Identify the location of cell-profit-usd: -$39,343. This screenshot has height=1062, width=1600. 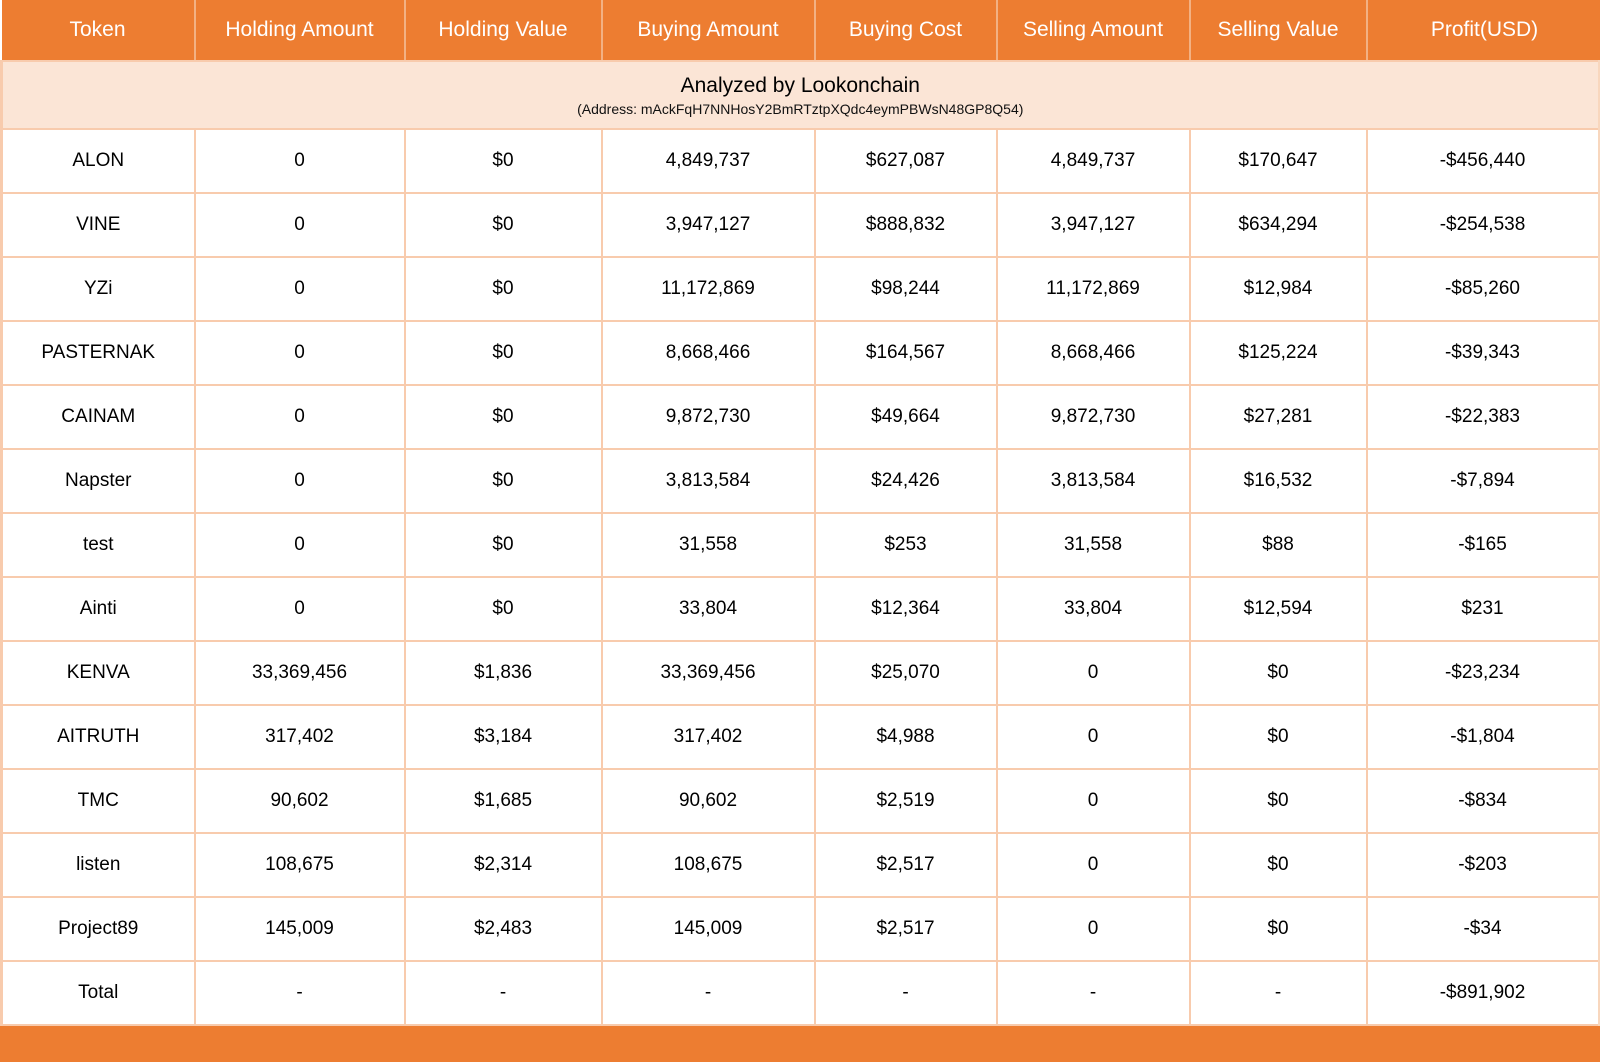
(1482, 353).